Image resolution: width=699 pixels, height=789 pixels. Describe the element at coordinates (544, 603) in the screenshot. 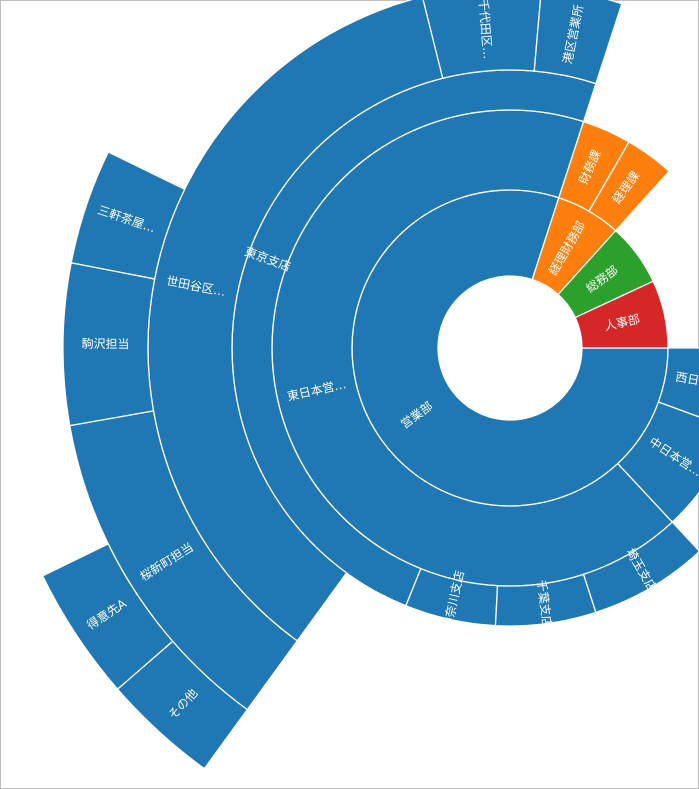

I see `segment-label-n12: 千葉支店` at that location.